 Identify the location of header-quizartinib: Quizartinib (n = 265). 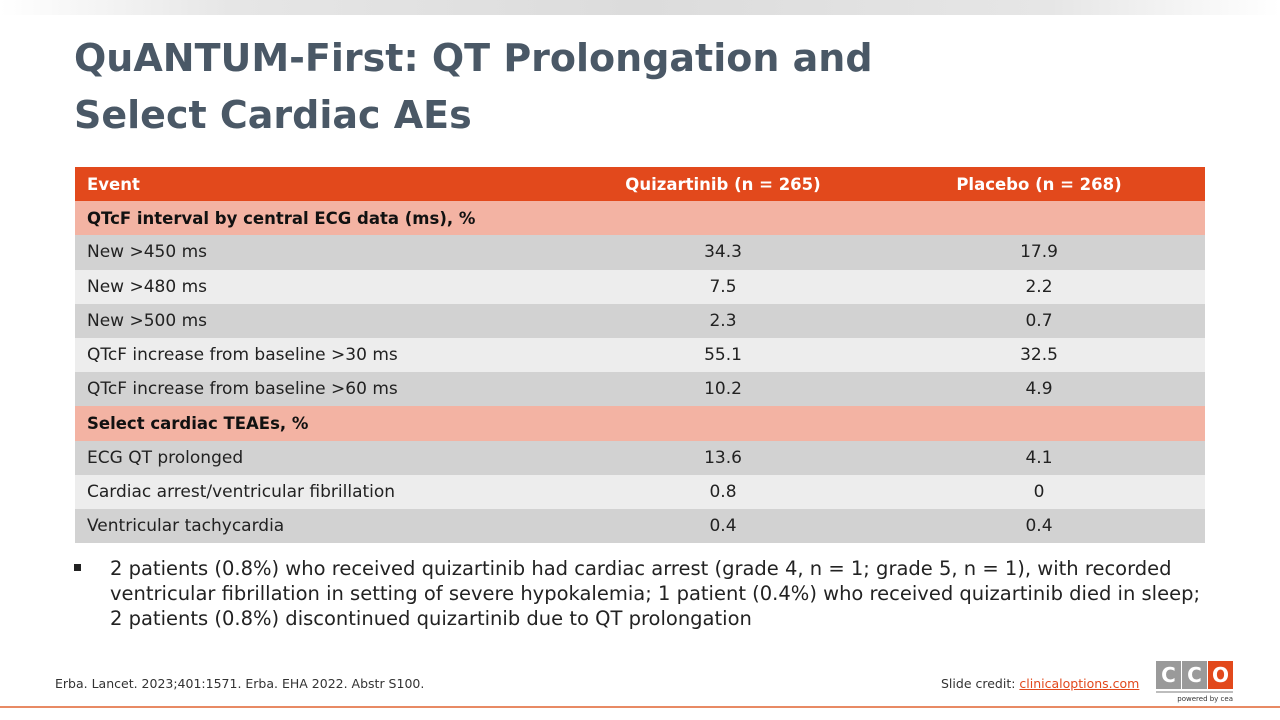
(723, 184).